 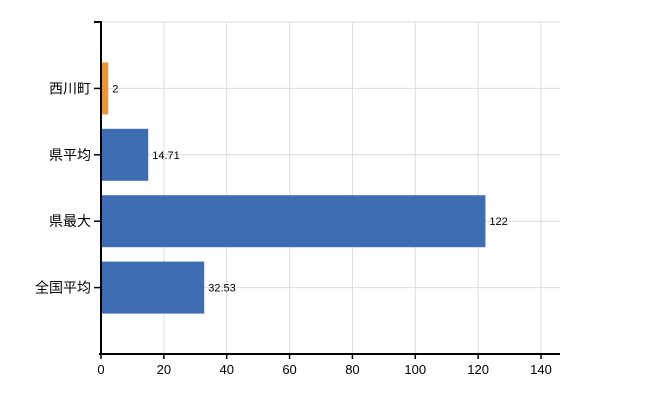 I want to click on value-label: 122, so click(x=498, y=222).